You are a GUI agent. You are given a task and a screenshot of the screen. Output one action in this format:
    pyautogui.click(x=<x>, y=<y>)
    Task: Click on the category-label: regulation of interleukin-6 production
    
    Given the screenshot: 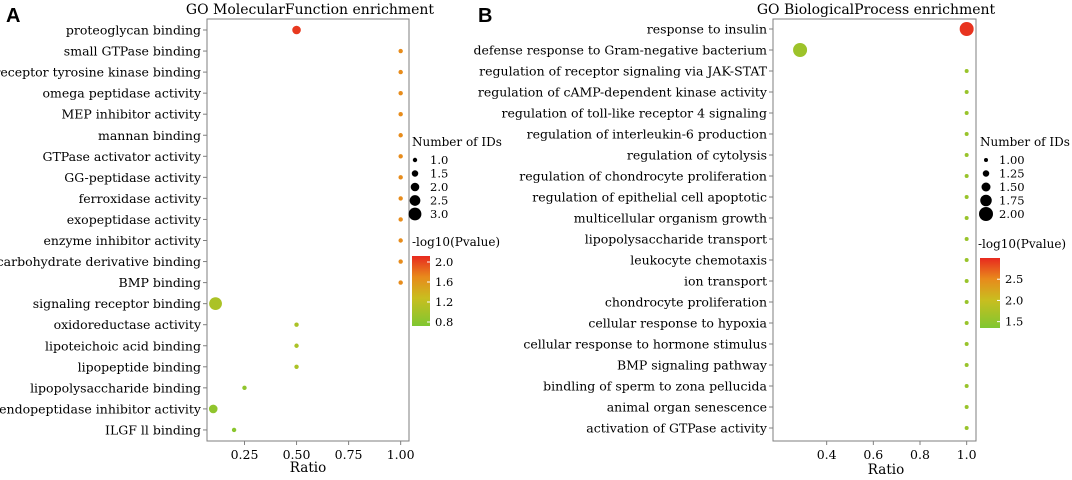 What is the action you would take?
    pyautogui.click(x=647, y=134)
    